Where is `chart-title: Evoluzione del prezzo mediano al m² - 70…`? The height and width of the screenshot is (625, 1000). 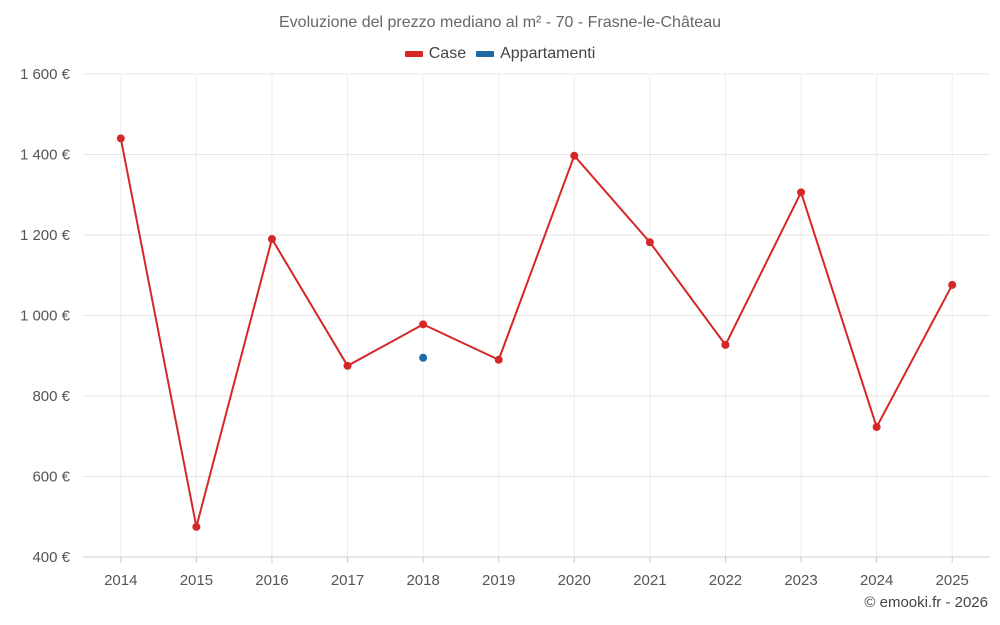
chart-title: Evoluzione del prezzo mediano al m² - 70… is located at coordinates (500, 22).